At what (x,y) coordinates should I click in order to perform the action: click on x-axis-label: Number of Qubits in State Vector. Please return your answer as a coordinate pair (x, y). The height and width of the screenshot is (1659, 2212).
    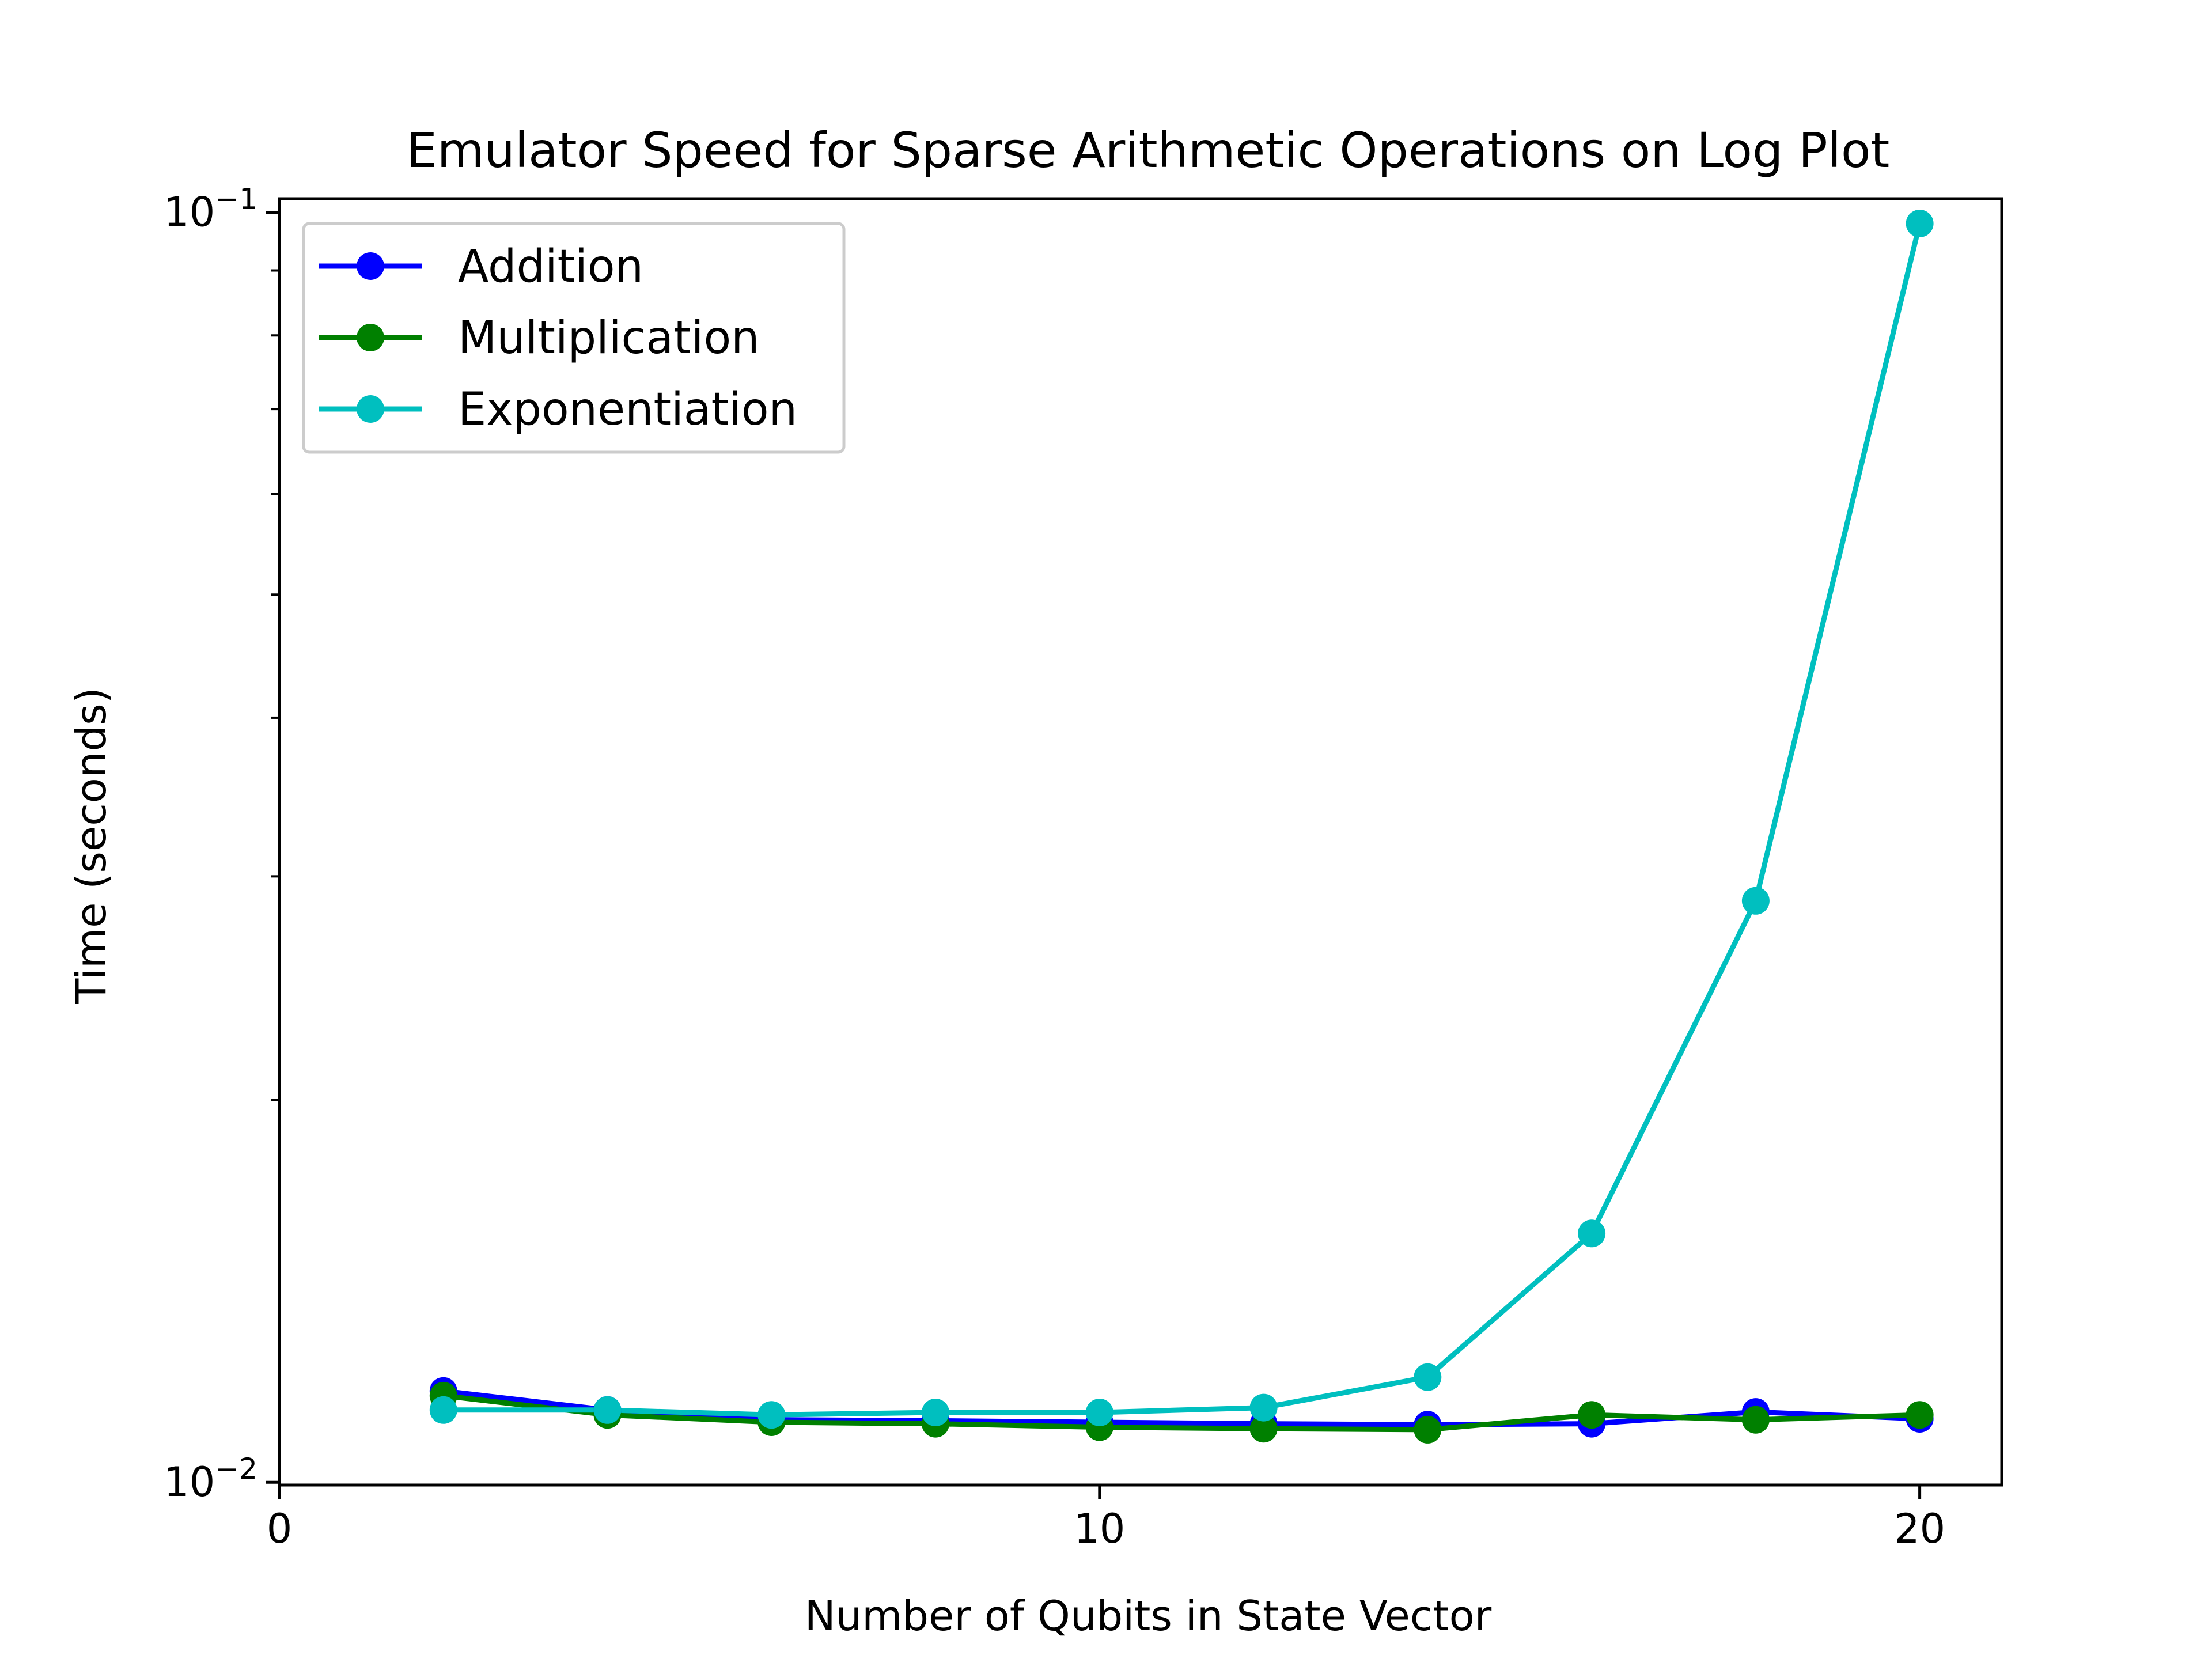
    Looking at the image, I should click on (1148, 1616).